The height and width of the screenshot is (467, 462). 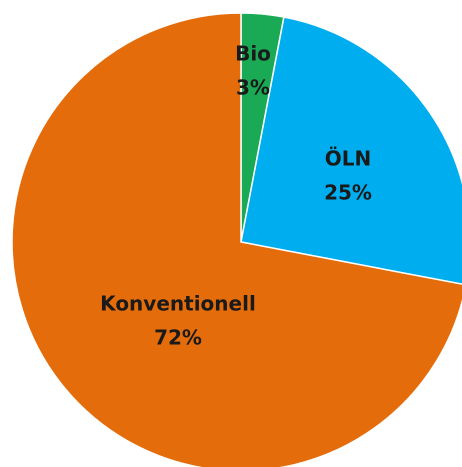 What do you see at coordinates (178, 304) in the screenshot?
I see `slice-label: Konventionell` at bounding box center [178, 304].